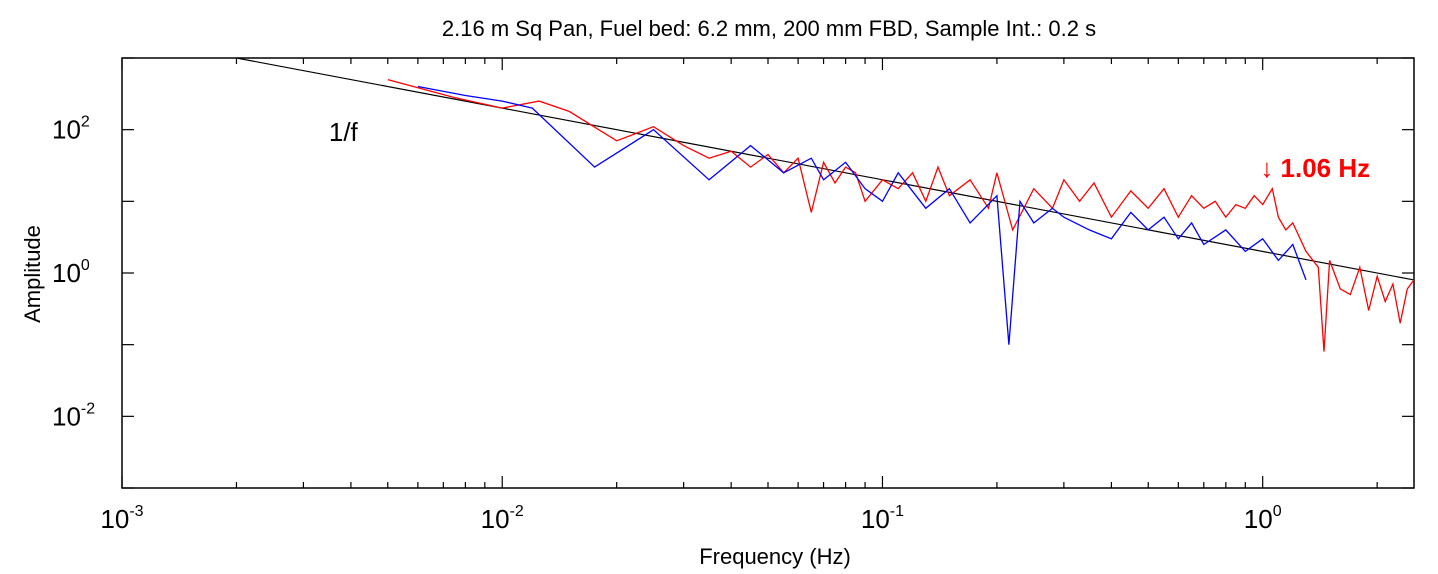 The image size is (1438, 574). I want to click on y-axis-label: Amplitude, so click(32, 274).